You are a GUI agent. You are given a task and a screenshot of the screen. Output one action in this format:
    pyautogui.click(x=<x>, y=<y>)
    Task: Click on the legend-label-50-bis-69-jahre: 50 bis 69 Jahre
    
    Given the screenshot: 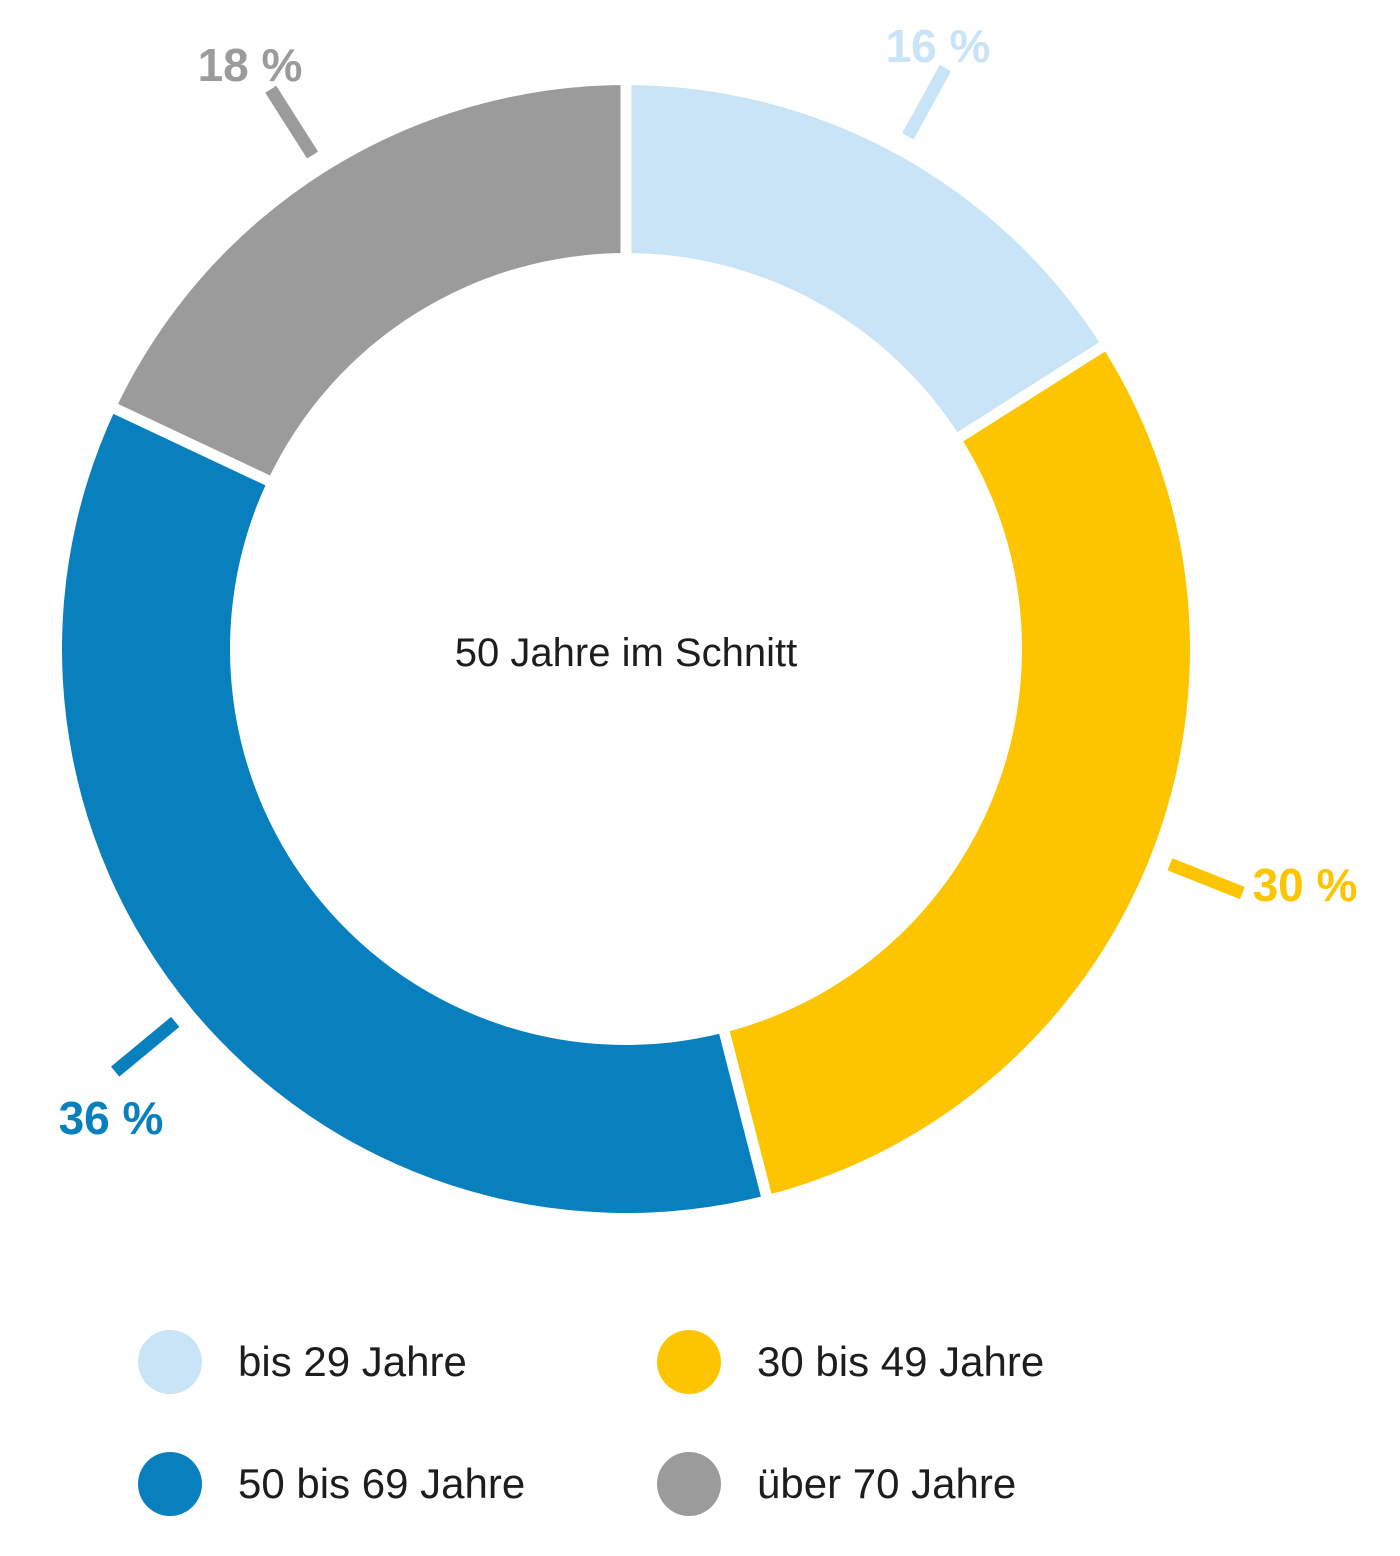 What is the action you would take?
    pyautogui.click(x=382, y=1483)
    